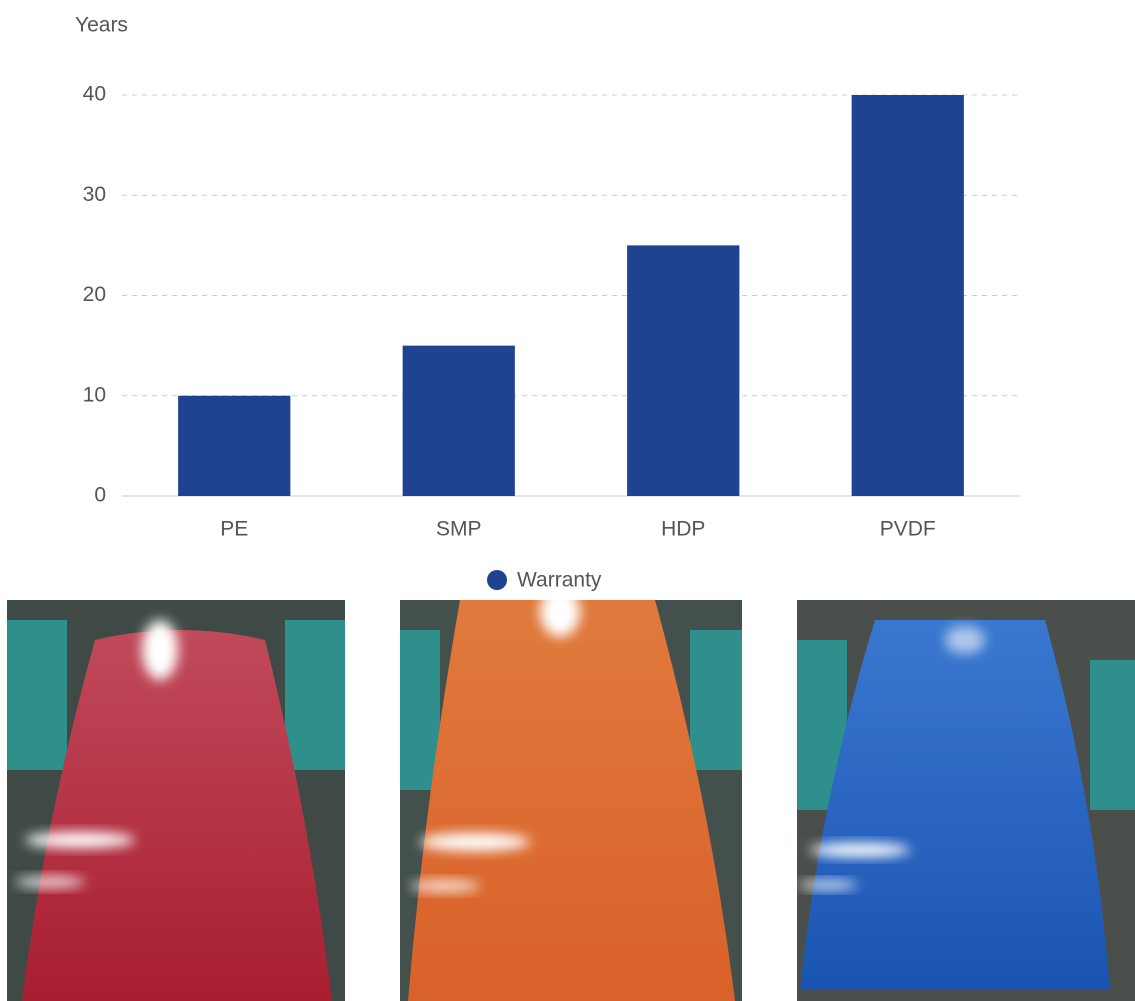  What do you see at coordinates (94, 194) in the screenshot?
I see `y-tick-label: 30` at bounding box center [94, 194].